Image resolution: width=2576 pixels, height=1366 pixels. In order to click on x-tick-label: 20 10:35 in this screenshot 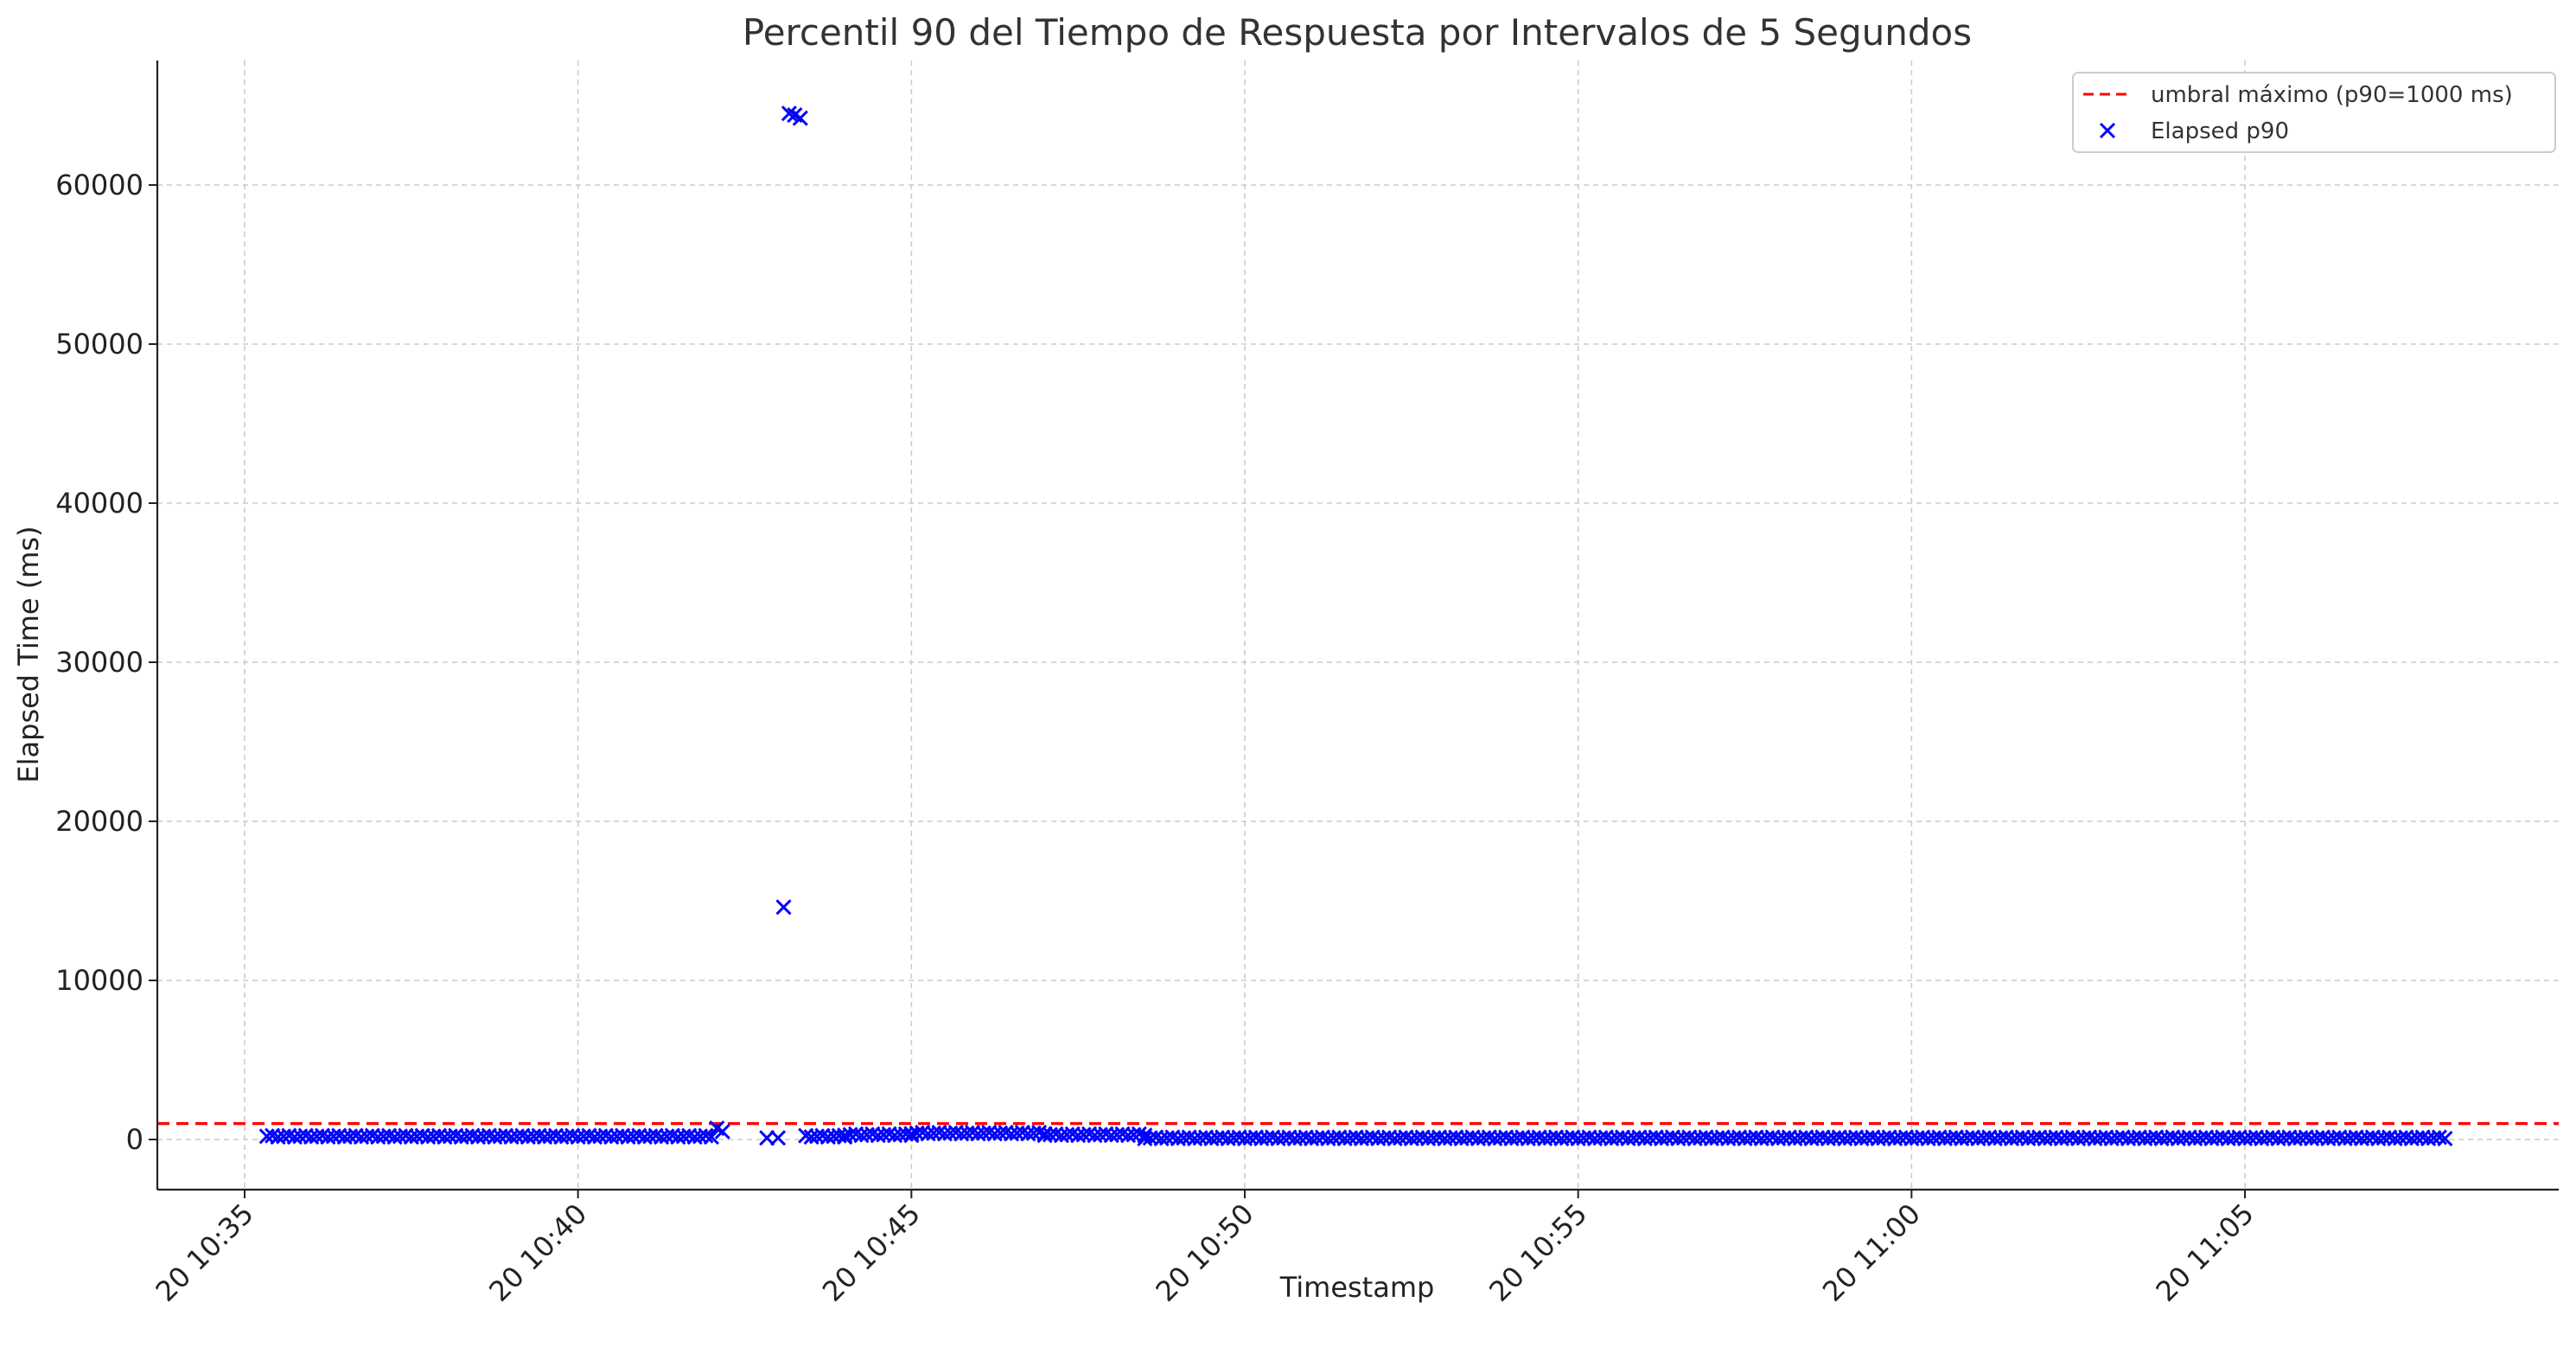, I will do `click(205, 1252)`.